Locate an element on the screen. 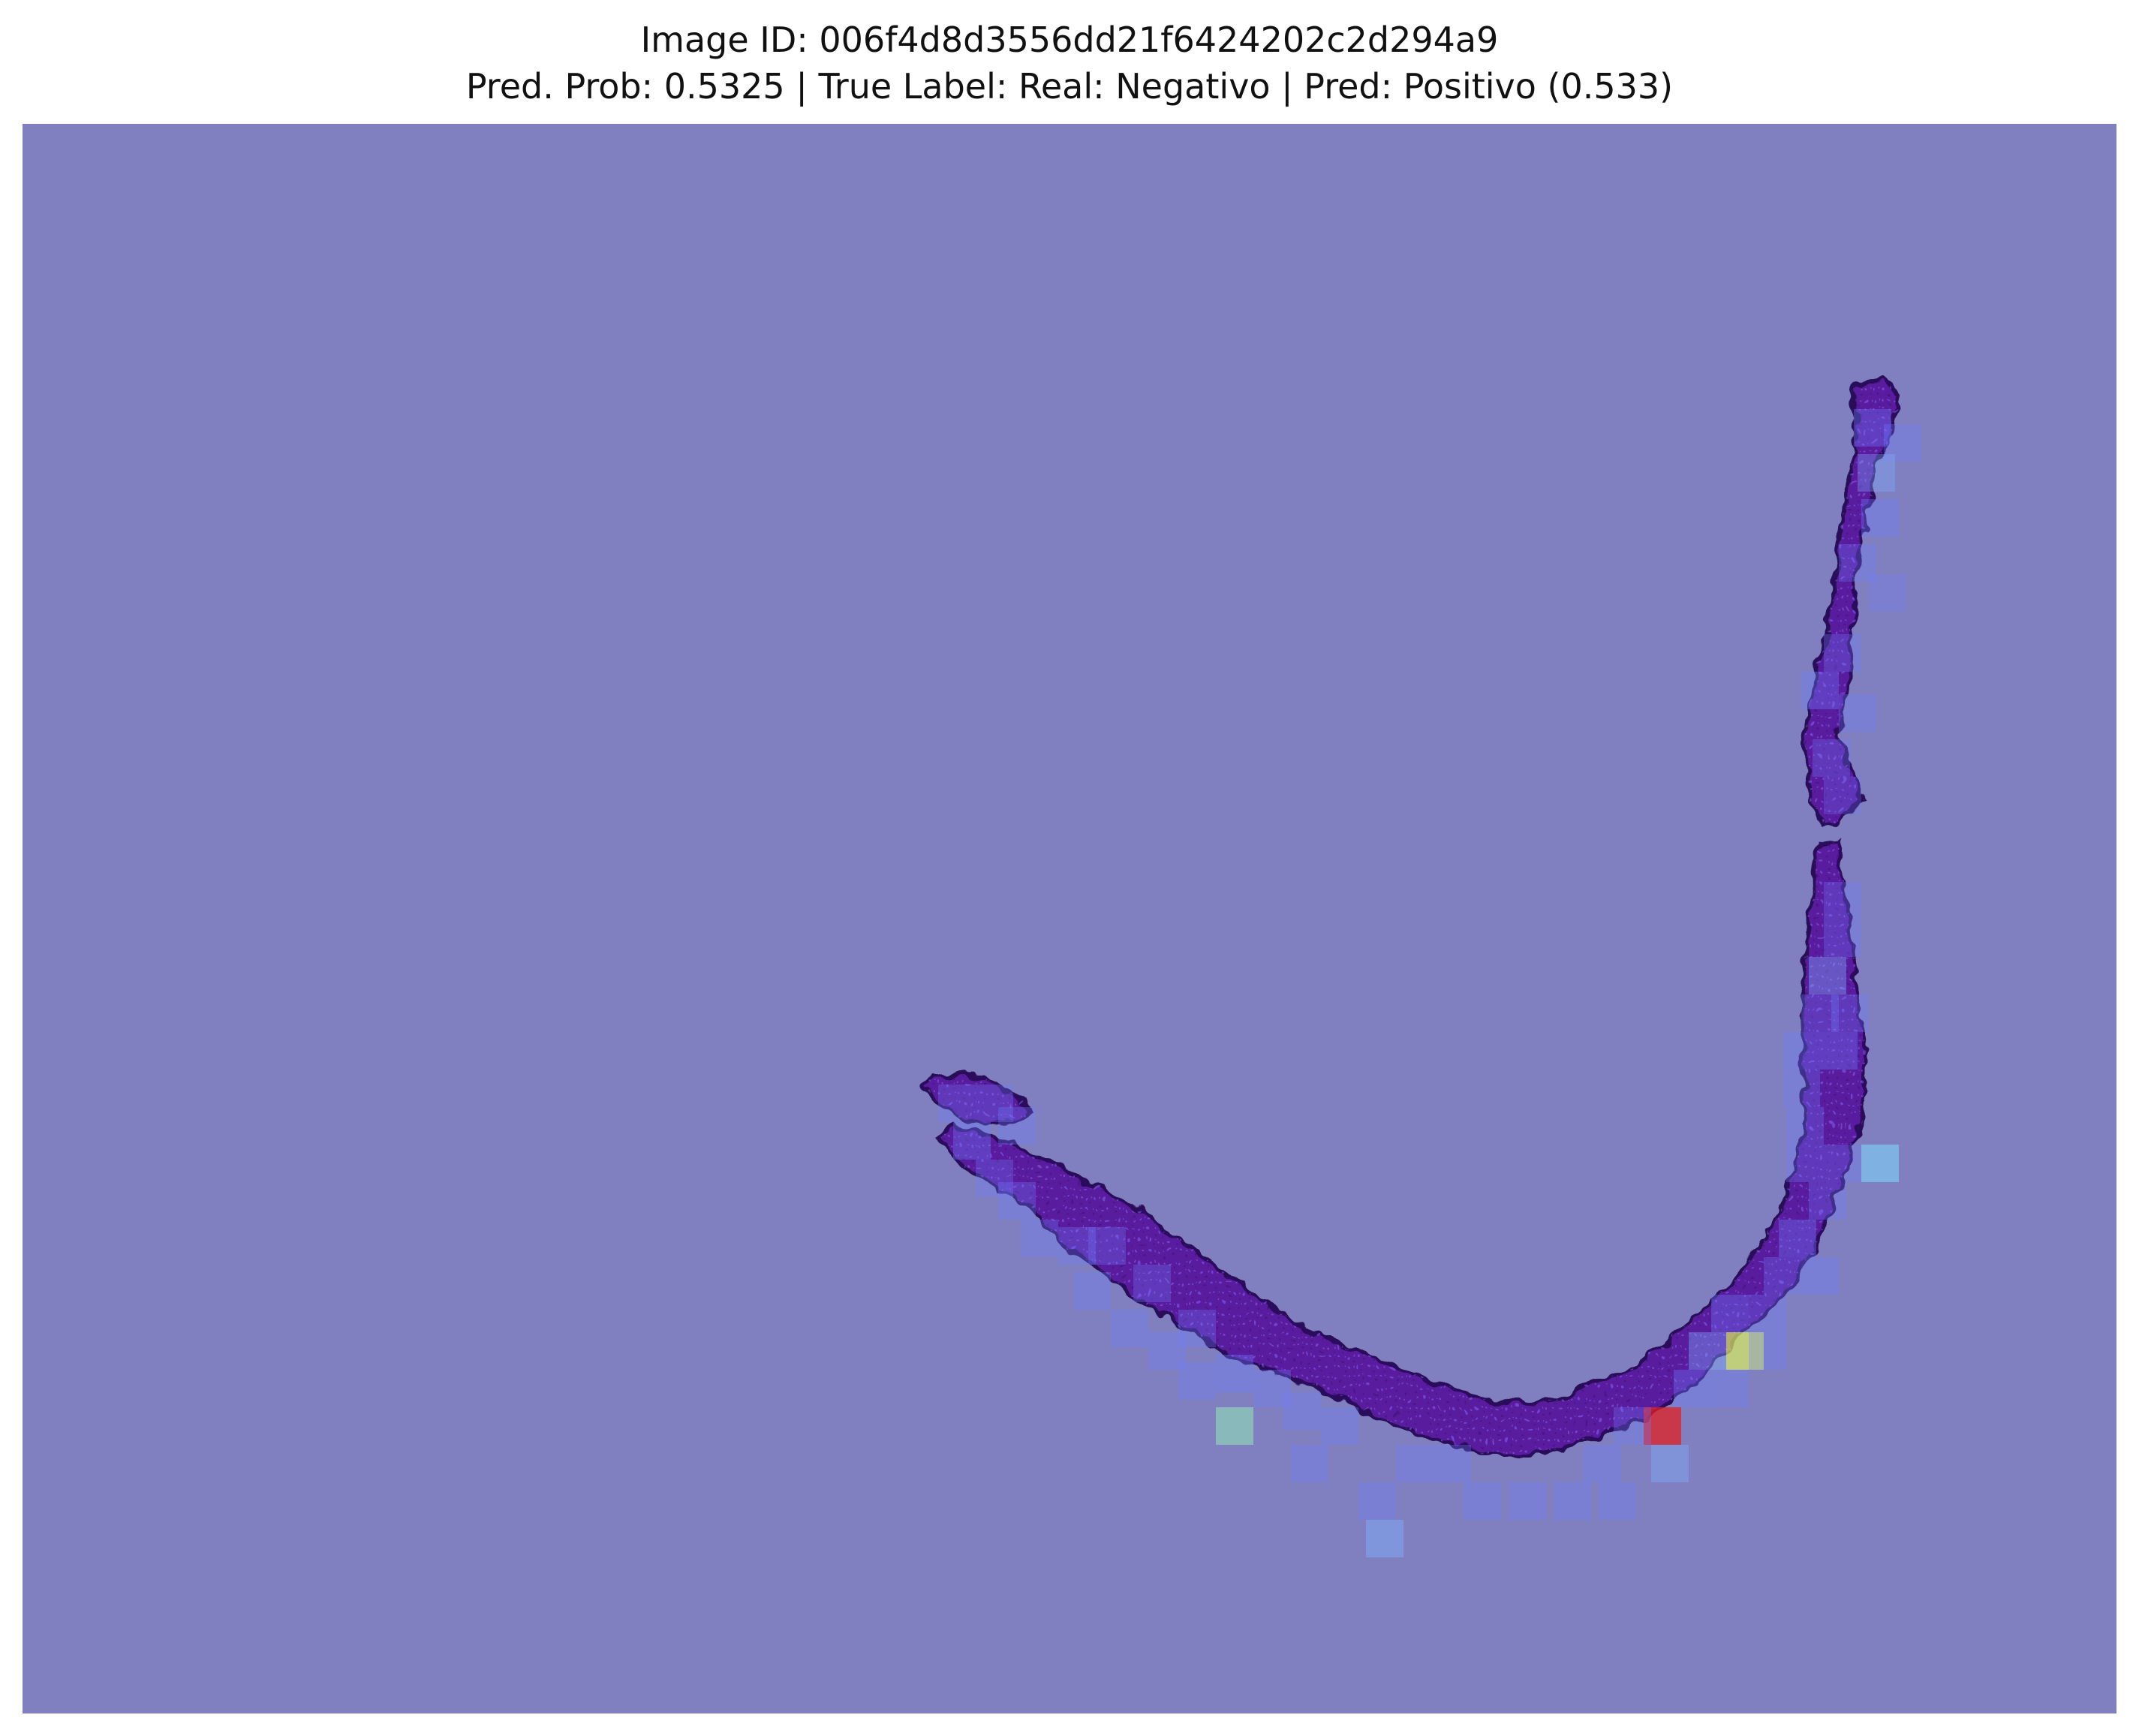 The image size is (2139, 1736). attention-patch-red is located at coordinates (1662, 1426).